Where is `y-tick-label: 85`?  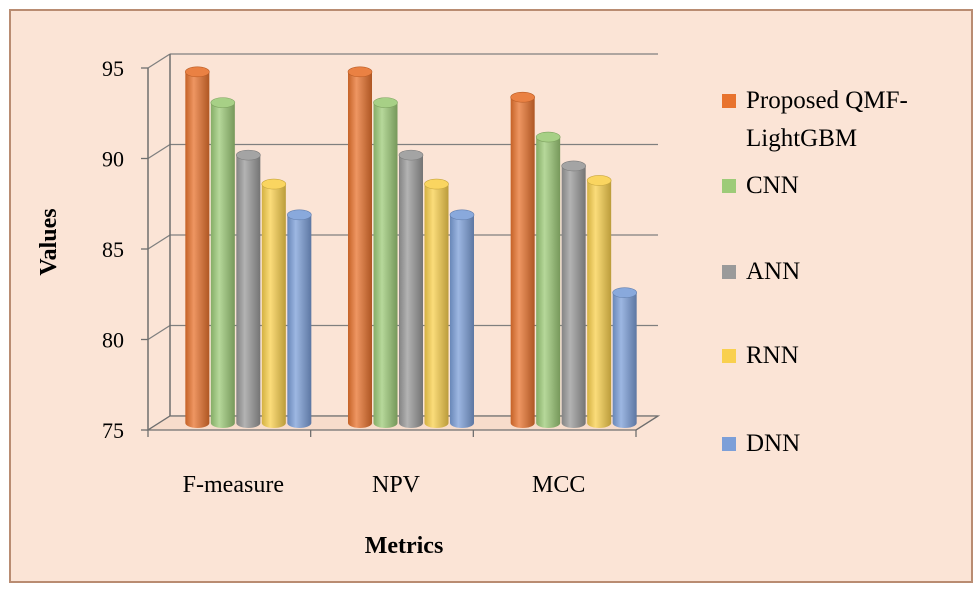
y-tick-label: 85 is located at coordinates (113, 249).